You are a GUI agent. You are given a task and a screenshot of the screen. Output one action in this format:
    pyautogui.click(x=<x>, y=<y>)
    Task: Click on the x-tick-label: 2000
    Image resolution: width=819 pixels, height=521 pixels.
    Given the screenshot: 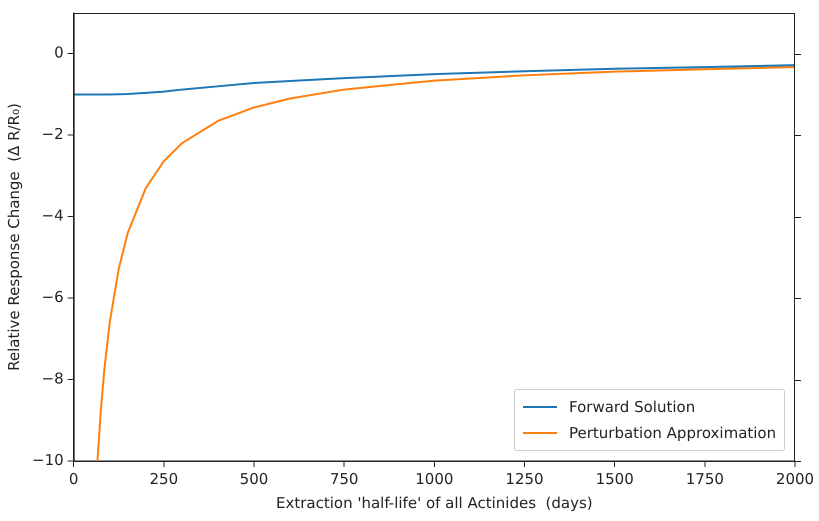 What is the action you would take?
    pyautogui.click(x=795, y=479)
    